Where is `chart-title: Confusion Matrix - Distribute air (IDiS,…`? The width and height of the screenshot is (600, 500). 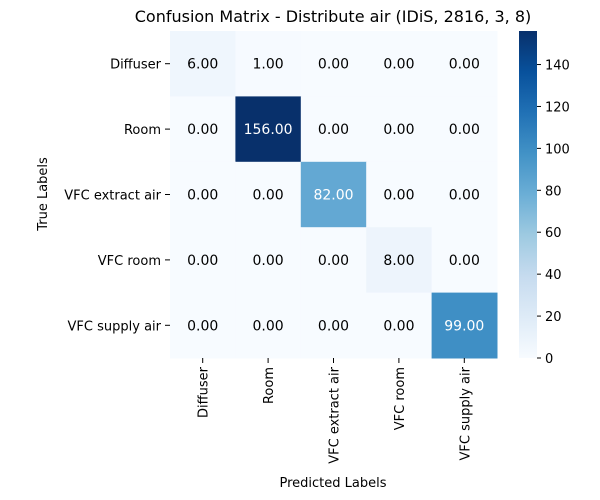 chart-title: Confusion Matrix - Distribute air (IDiS,… is located at coordinates (333, 16).